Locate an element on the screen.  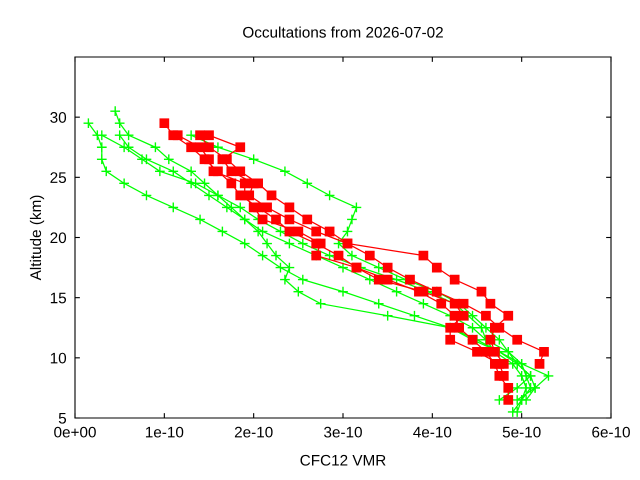
y-tick-label: 25 is located at coordinates (58, 178).